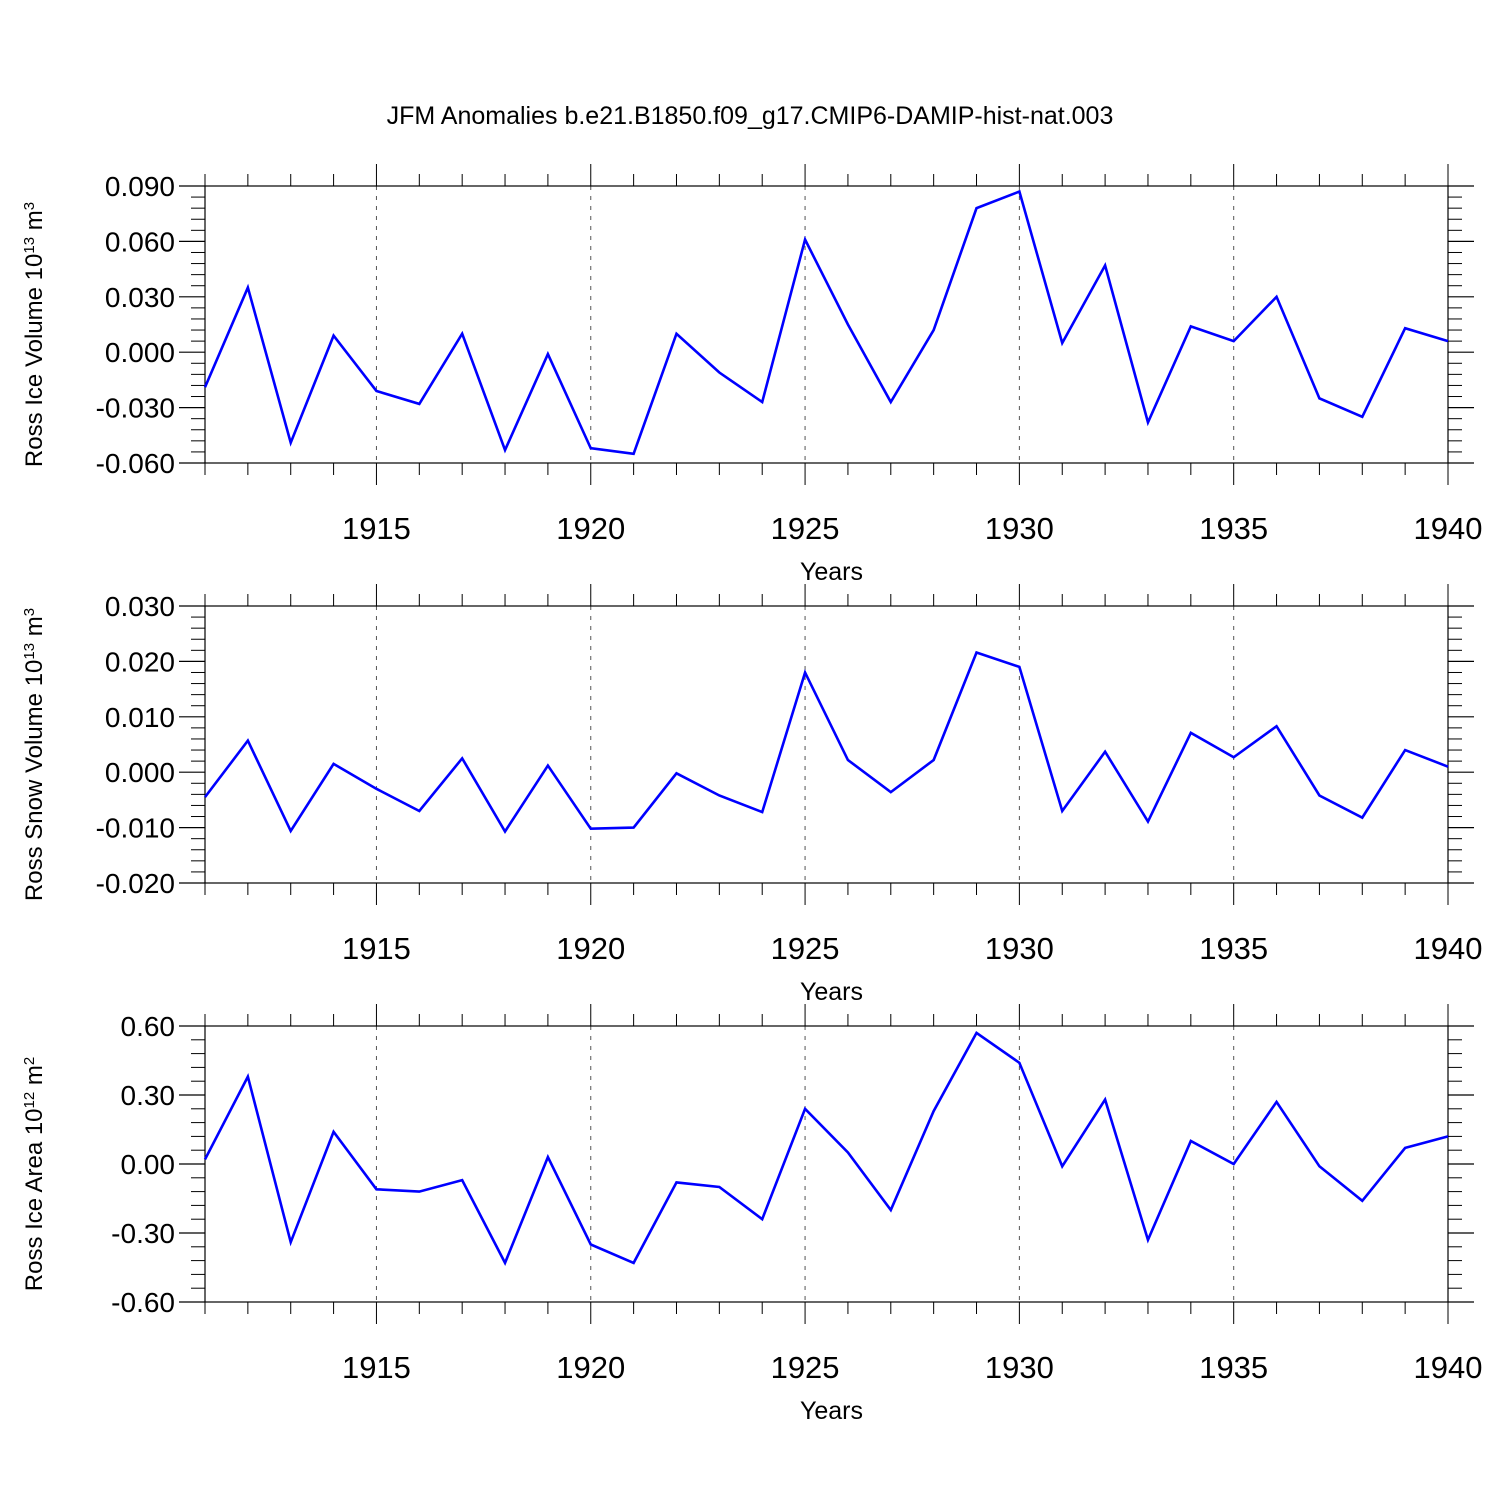 This screenshot has height=1500, width=1500. Describe the element at coordinates (140, 661) in the screenshot. I see `y-tick-label: 0.020` at that location.